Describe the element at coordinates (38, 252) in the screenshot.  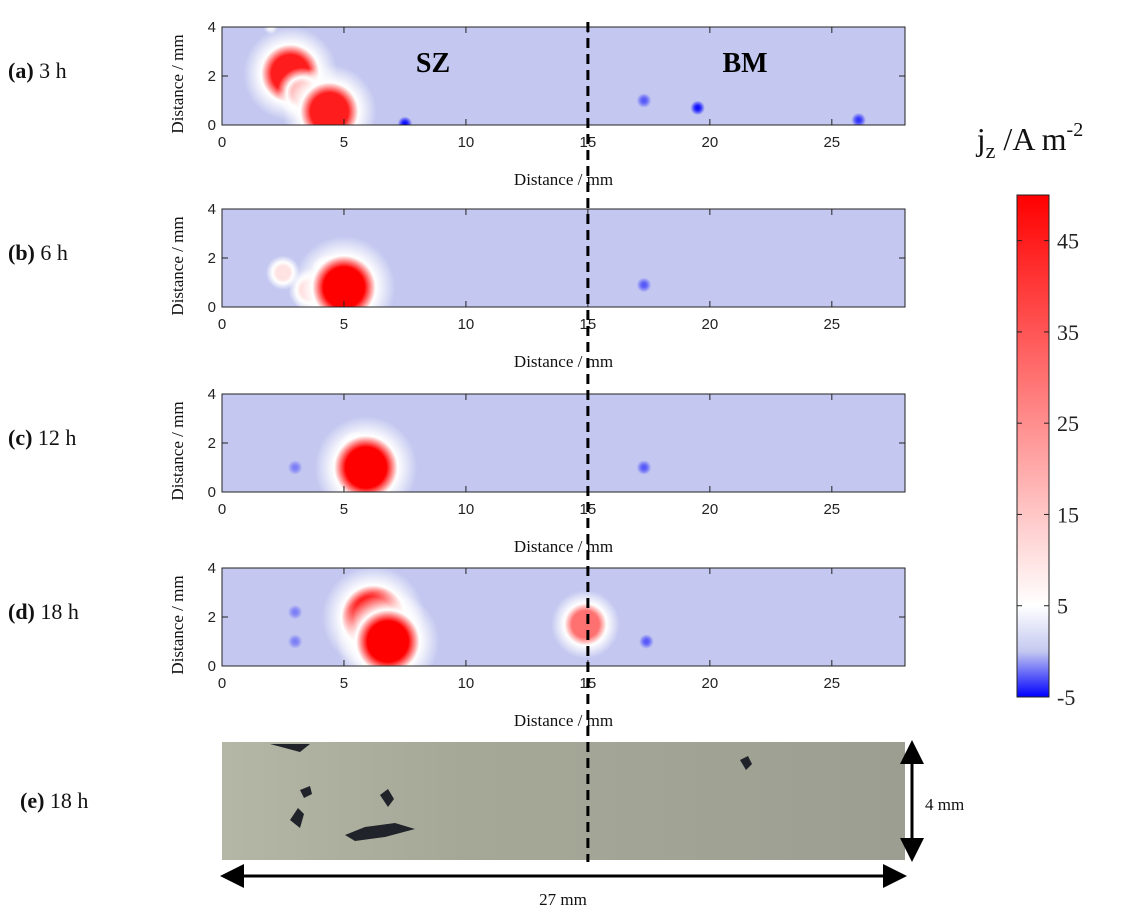
I see `panel-label: (b) 6 h` at that location.